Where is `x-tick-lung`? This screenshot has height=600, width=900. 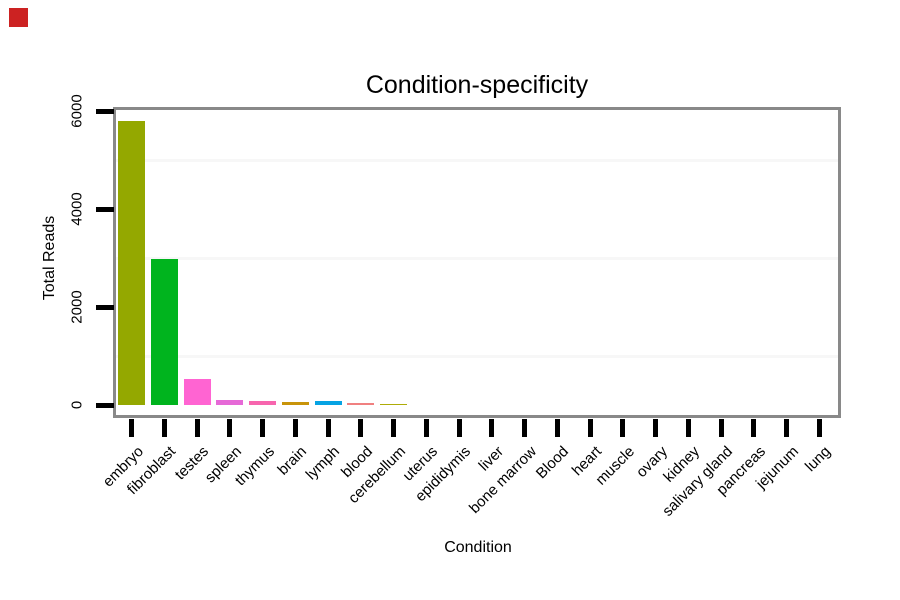 x-tick-lung is located at coordinates (819, 428).